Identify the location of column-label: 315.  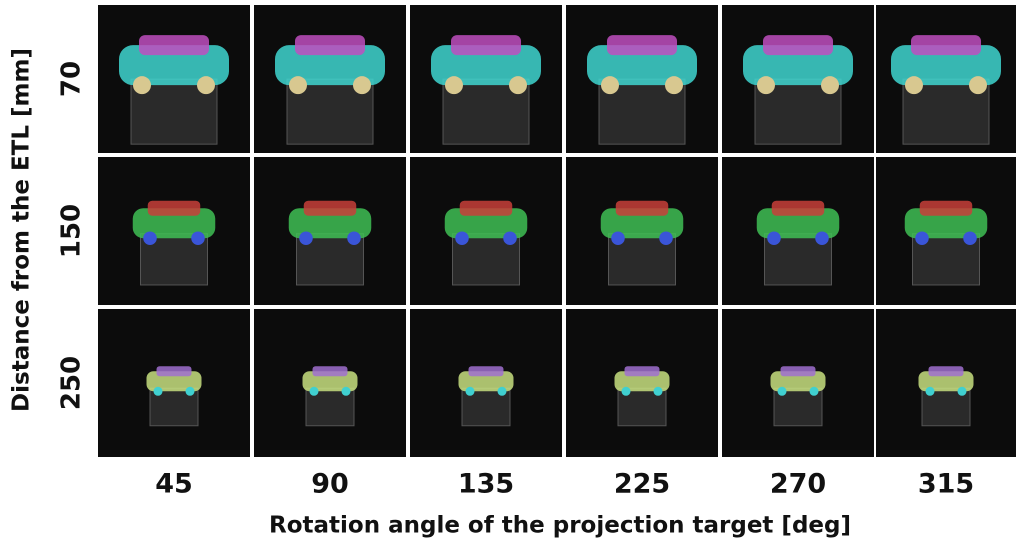
(946, 484).